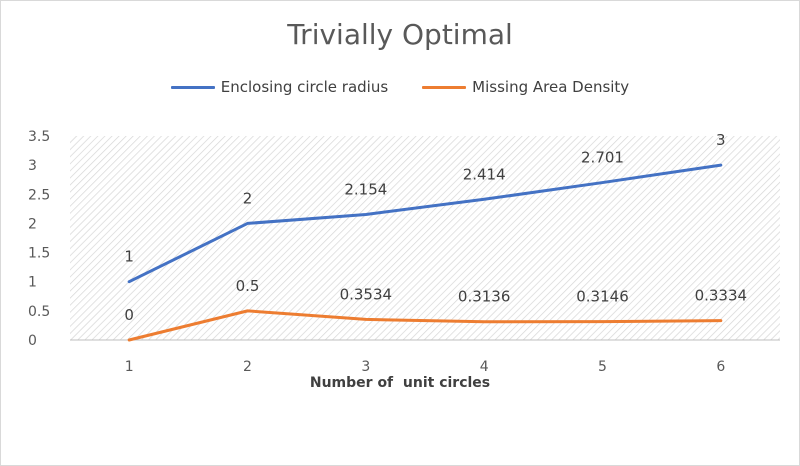 Image resolution: width=800 pixels, height=466 pixels. Describe the element at coordinates (444, 87) in the screenshot. I see `legend-swatch-density` at that location.